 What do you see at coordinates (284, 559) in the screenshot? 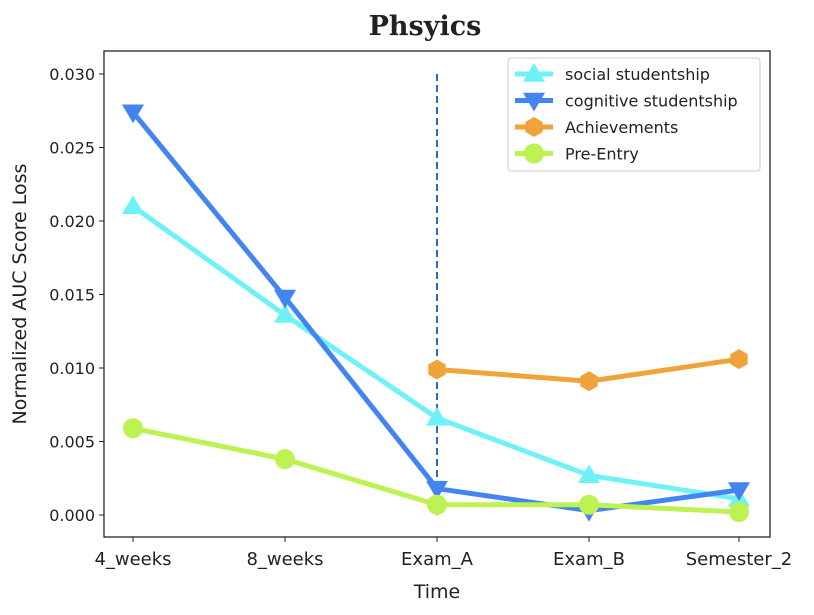
I see `x-tick-label: 8_weeks` at bounding box center [284, 559].